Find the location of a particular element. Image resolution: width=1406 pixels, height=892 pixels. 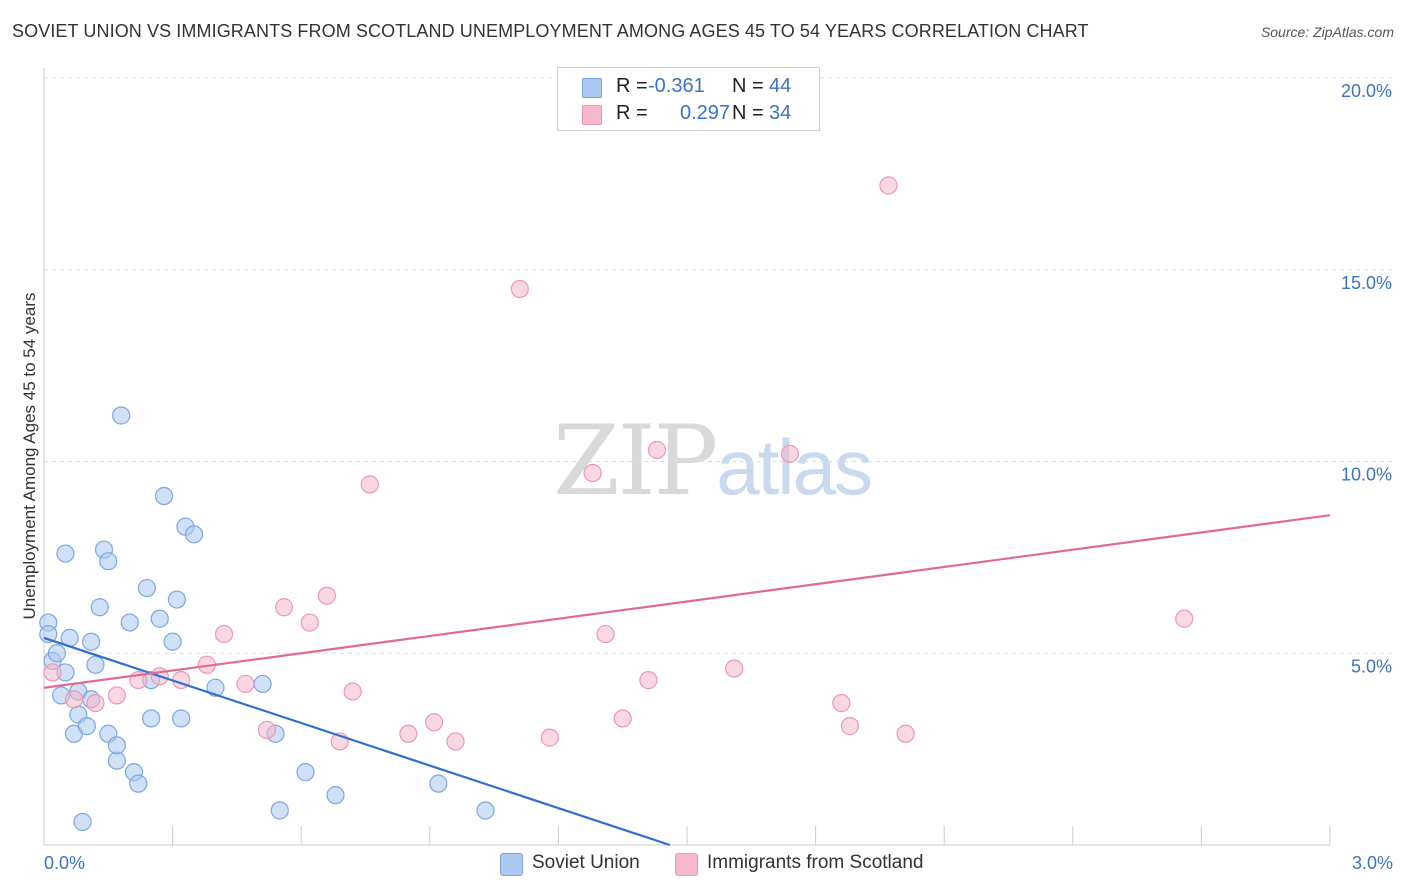

legend-n-value: 34 is located at coordinates (780, 113).